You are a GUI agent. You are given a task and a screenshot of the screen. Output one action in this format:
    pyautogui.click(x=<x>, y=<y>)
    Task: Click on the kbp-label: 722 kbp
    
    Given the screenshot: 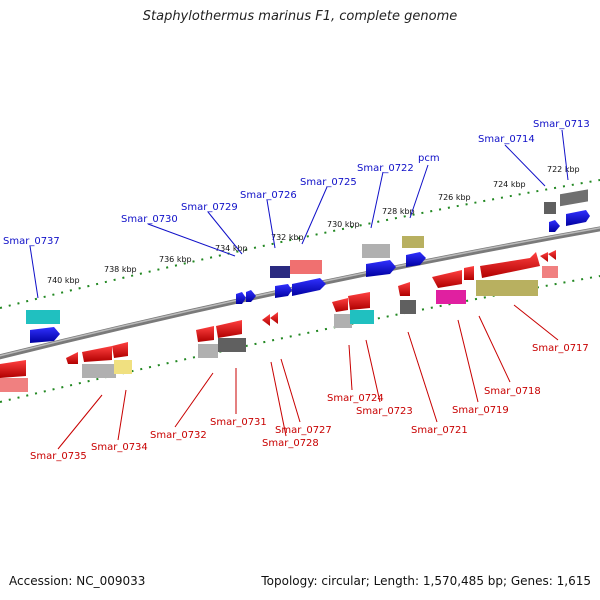 What is the action you would take?
    pyautogui.click(x=563, y=169)
    